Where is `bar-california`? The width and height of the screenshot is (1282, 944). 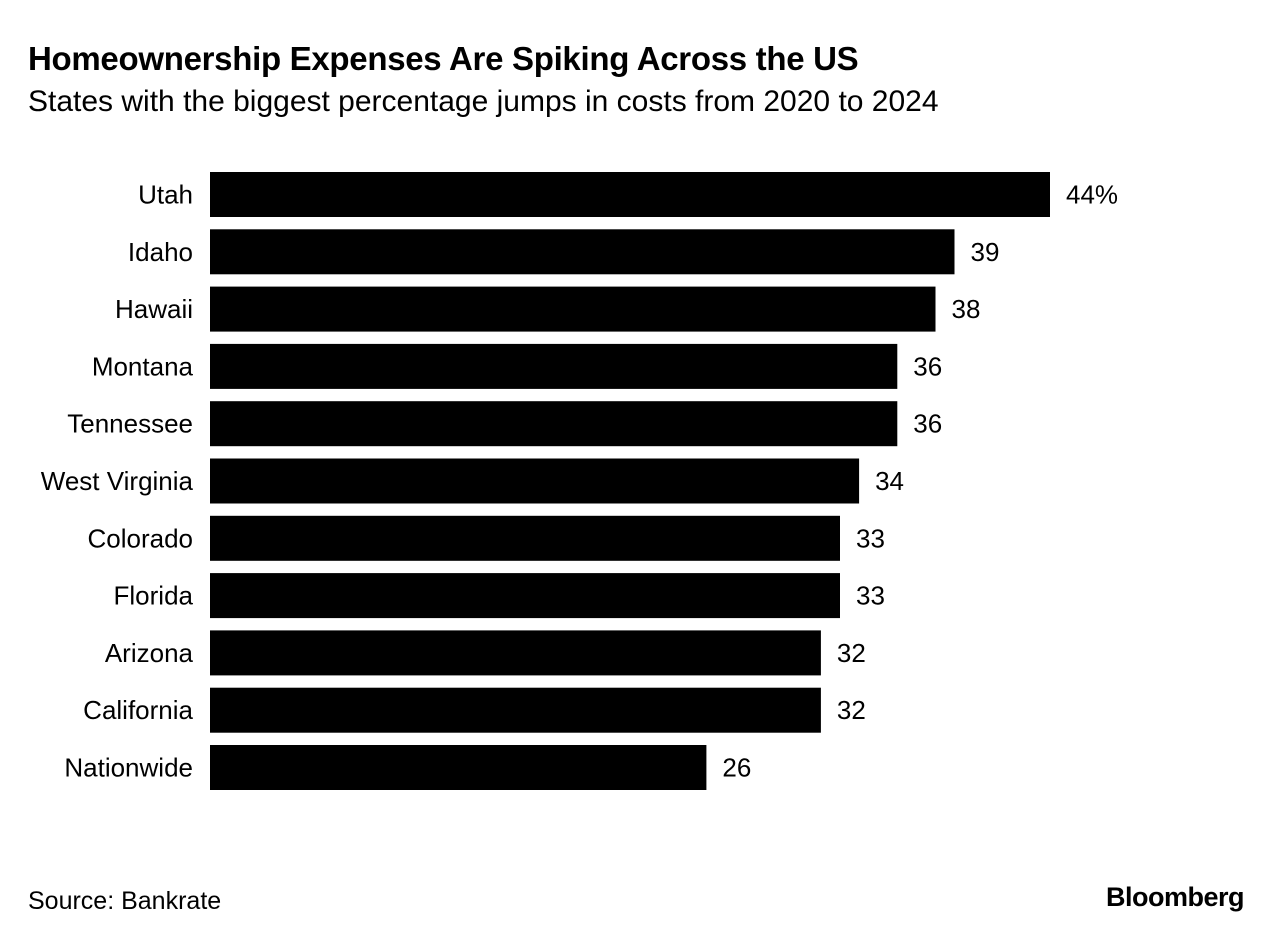
bar-california is located at coordinates (515, 710).